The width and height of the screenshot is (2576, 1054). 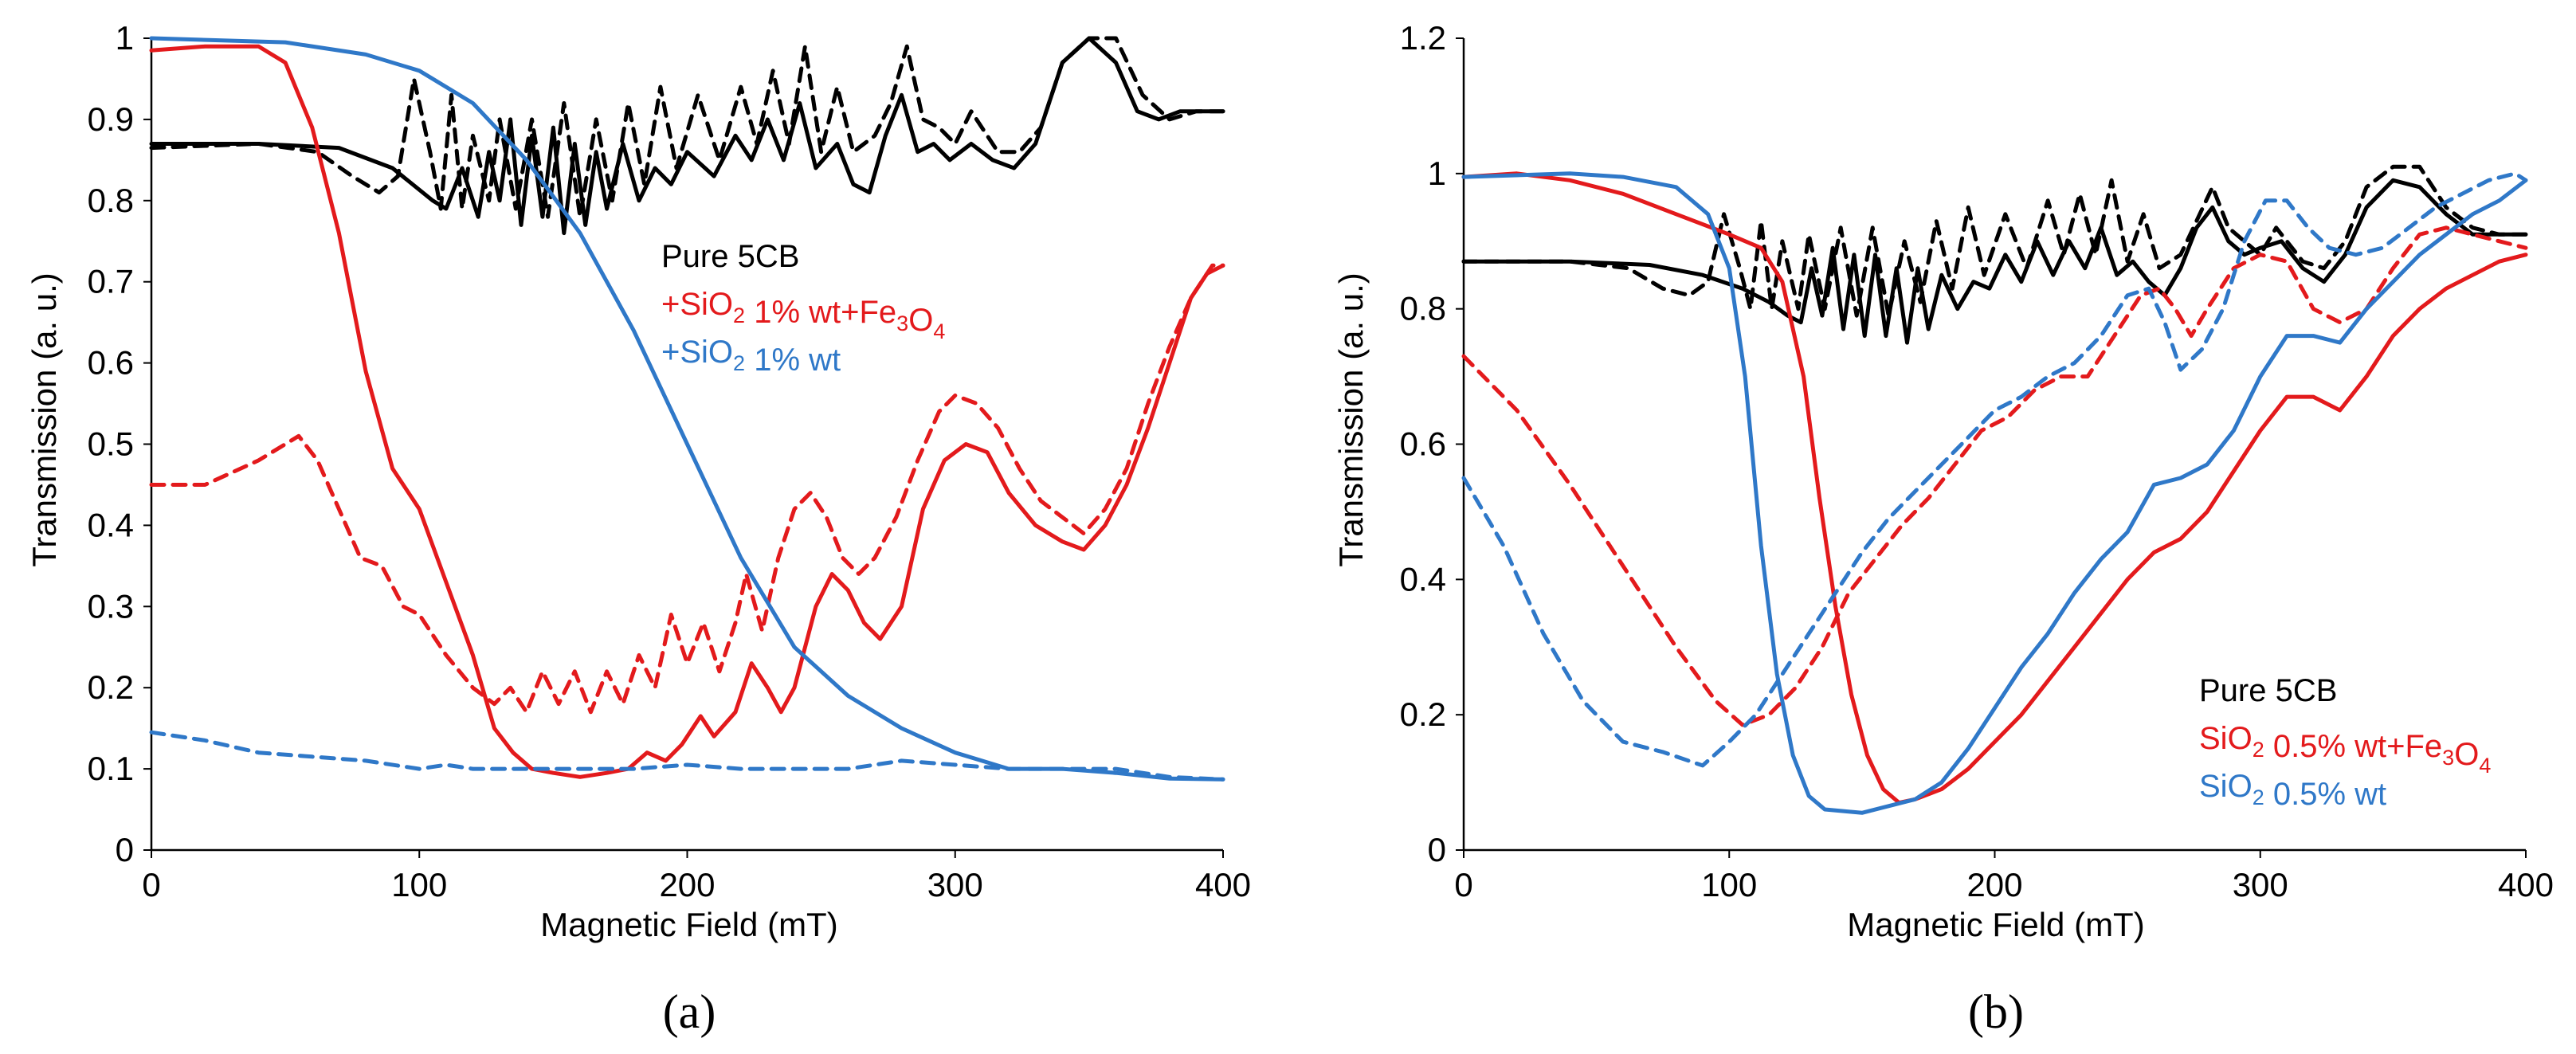 I want to click on y-tick-label: 0.1, so click(x=111, y=768).